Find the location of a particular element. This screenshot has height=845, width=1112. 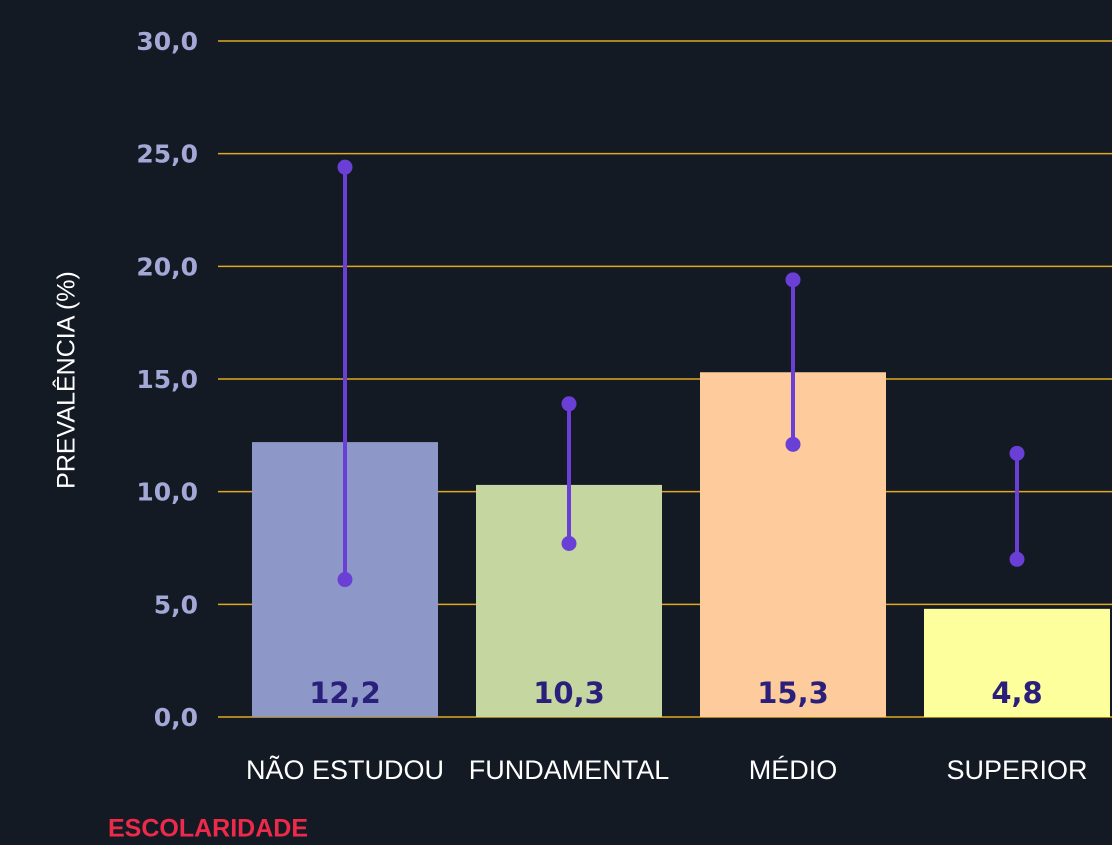

x-tick-label: MÉDIO is located at coordinates (793, 770).